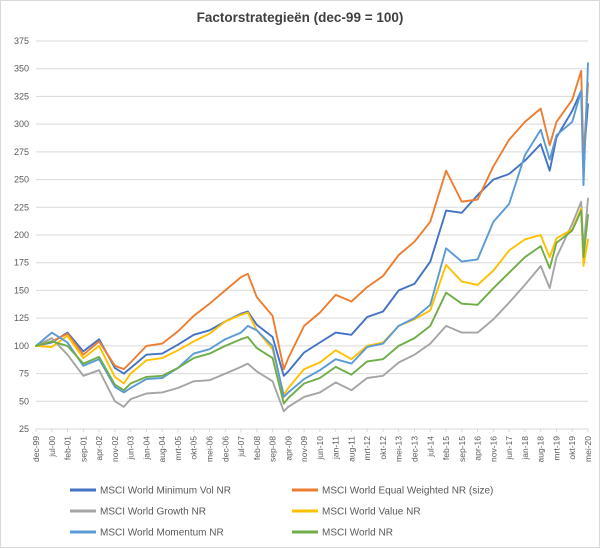  What do you see at coordinates (588, 449) in the screenshot?
I see `x-tick-label: mei-20` at bounding box center [588, 449].